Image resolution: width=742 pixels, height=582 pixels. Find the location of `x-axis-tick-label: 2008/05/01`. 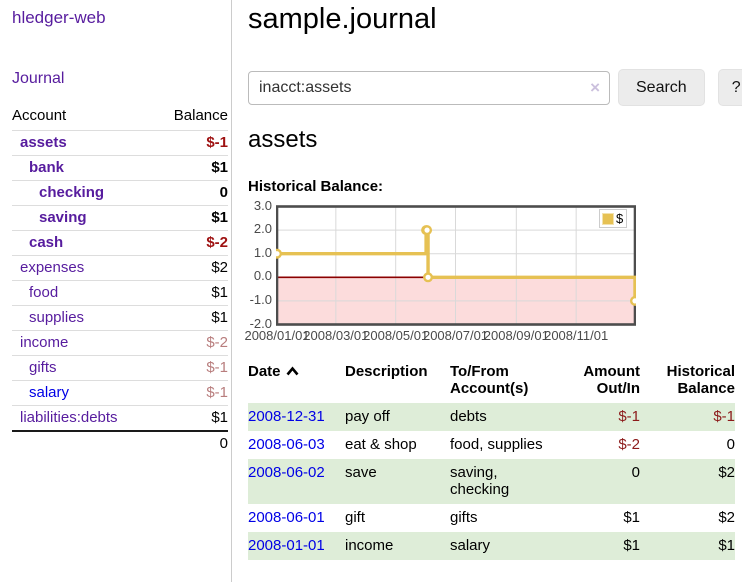

x-axis-tick-label: 2008/05/01 is located at coordinates (396, 335).